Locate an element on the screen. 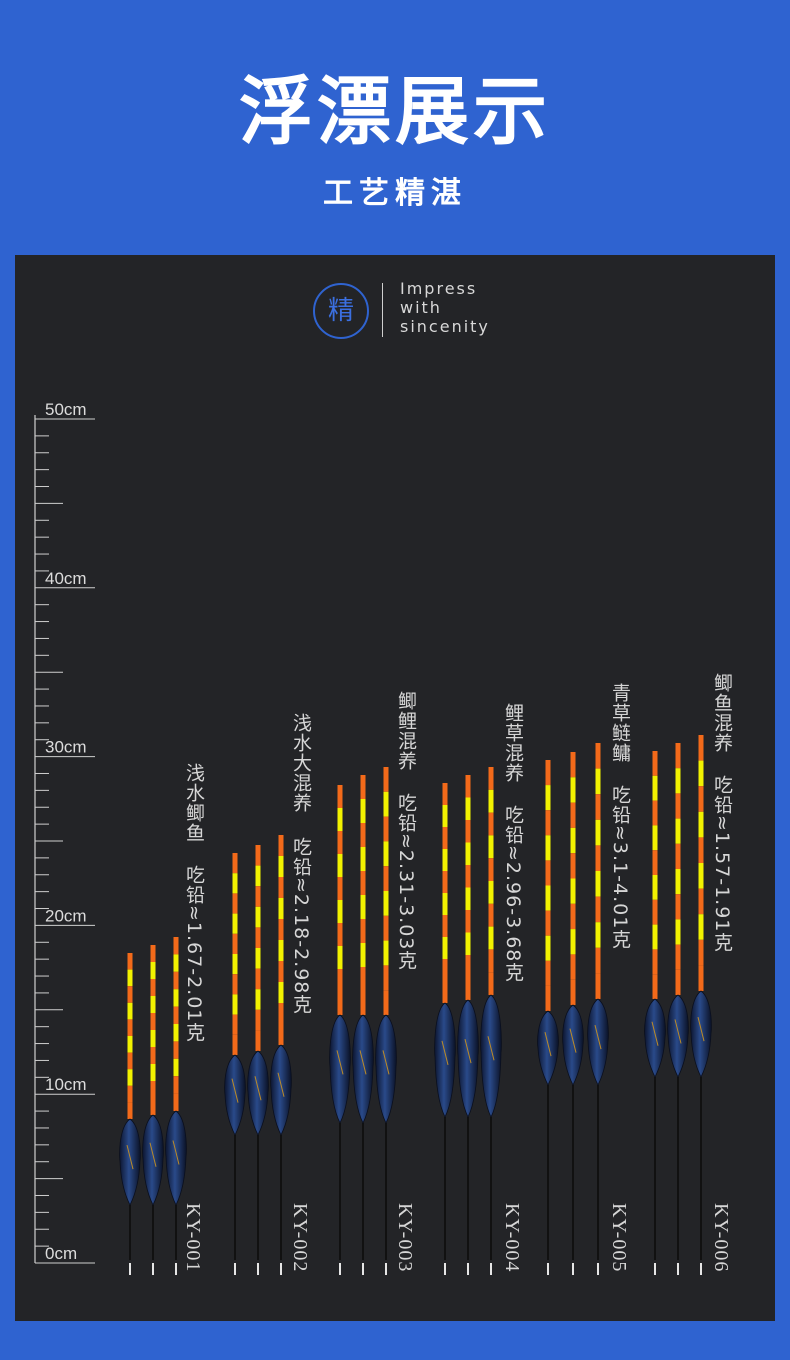  group-2-name: 浅水大混养 is located at coordinates (301, 763).